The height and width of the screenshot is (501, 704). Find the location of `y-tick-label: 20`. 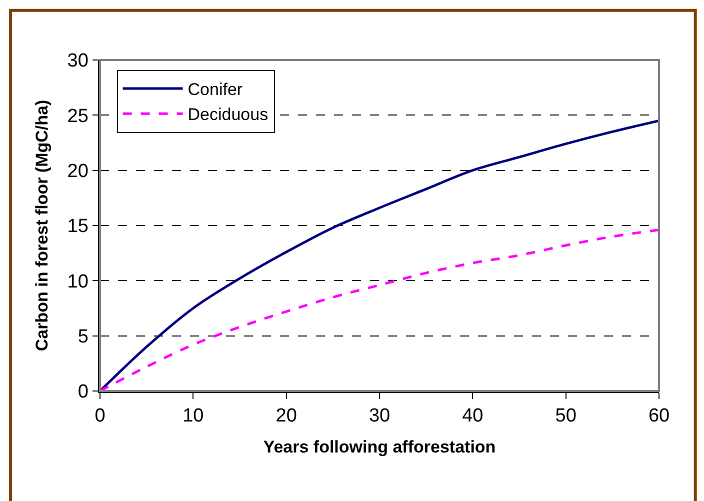

y-tick-label: 20 is located at coordinates (77, 171).